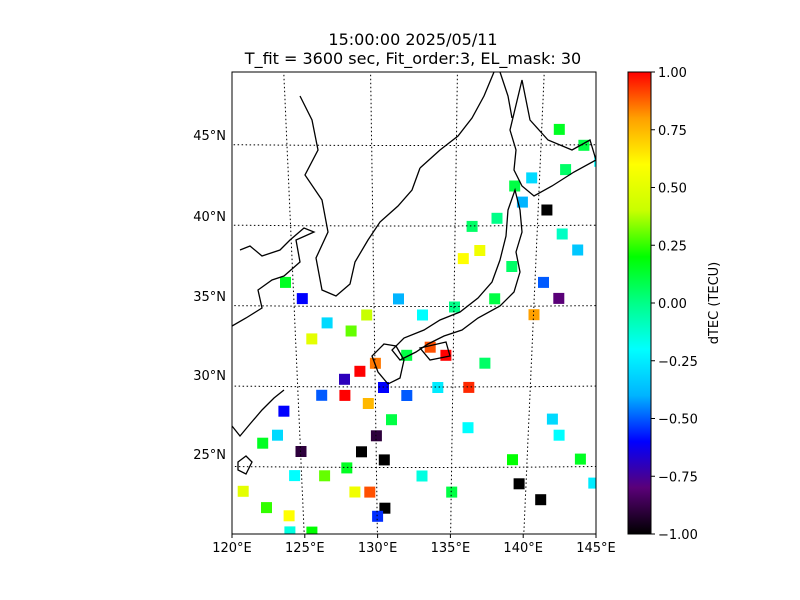 The height and width of the screenshot is (600, 800). What do you see at coordinates (274, 332) in the screenshot?
I see `coastline-china` at bounding box center [274, 332].